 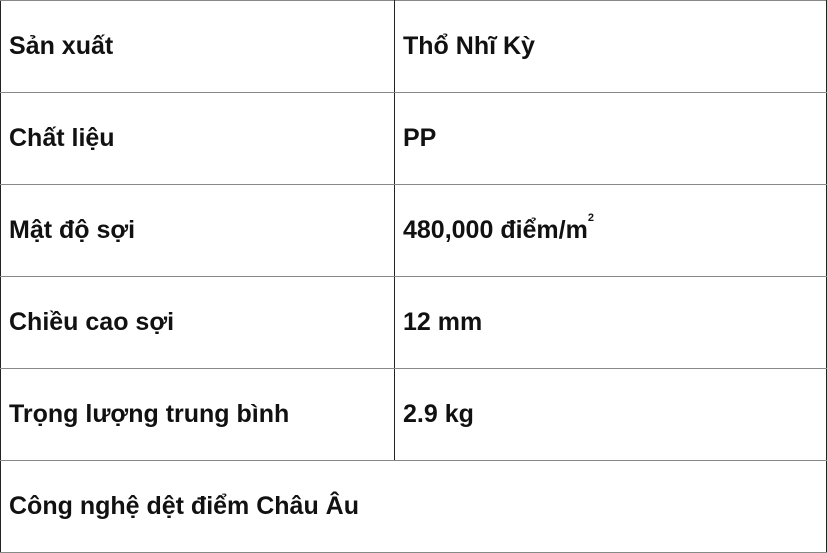 I want to click on row-value: 12 mm, so click(x=610, y=322).